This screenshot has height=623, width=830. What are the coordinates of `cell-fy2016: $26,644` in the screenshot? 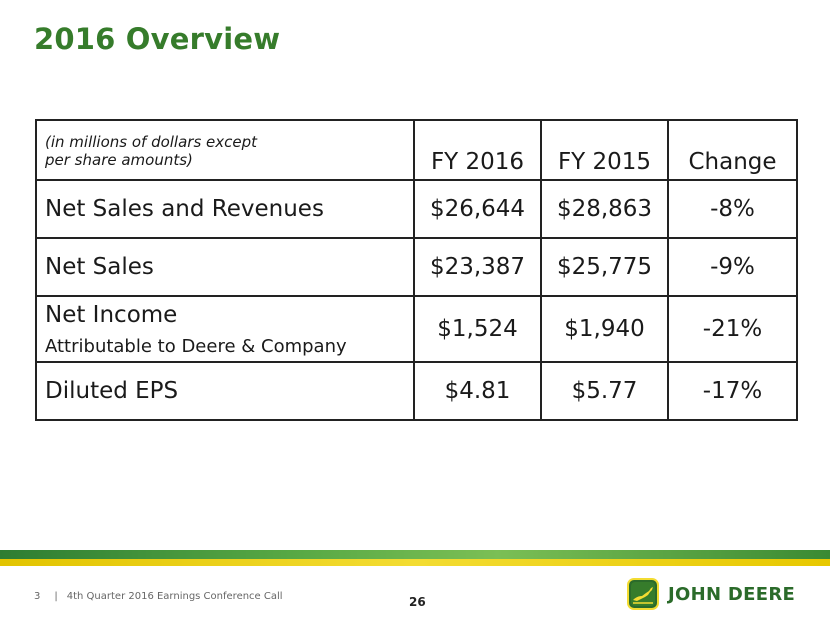 It's located at (477, 209).